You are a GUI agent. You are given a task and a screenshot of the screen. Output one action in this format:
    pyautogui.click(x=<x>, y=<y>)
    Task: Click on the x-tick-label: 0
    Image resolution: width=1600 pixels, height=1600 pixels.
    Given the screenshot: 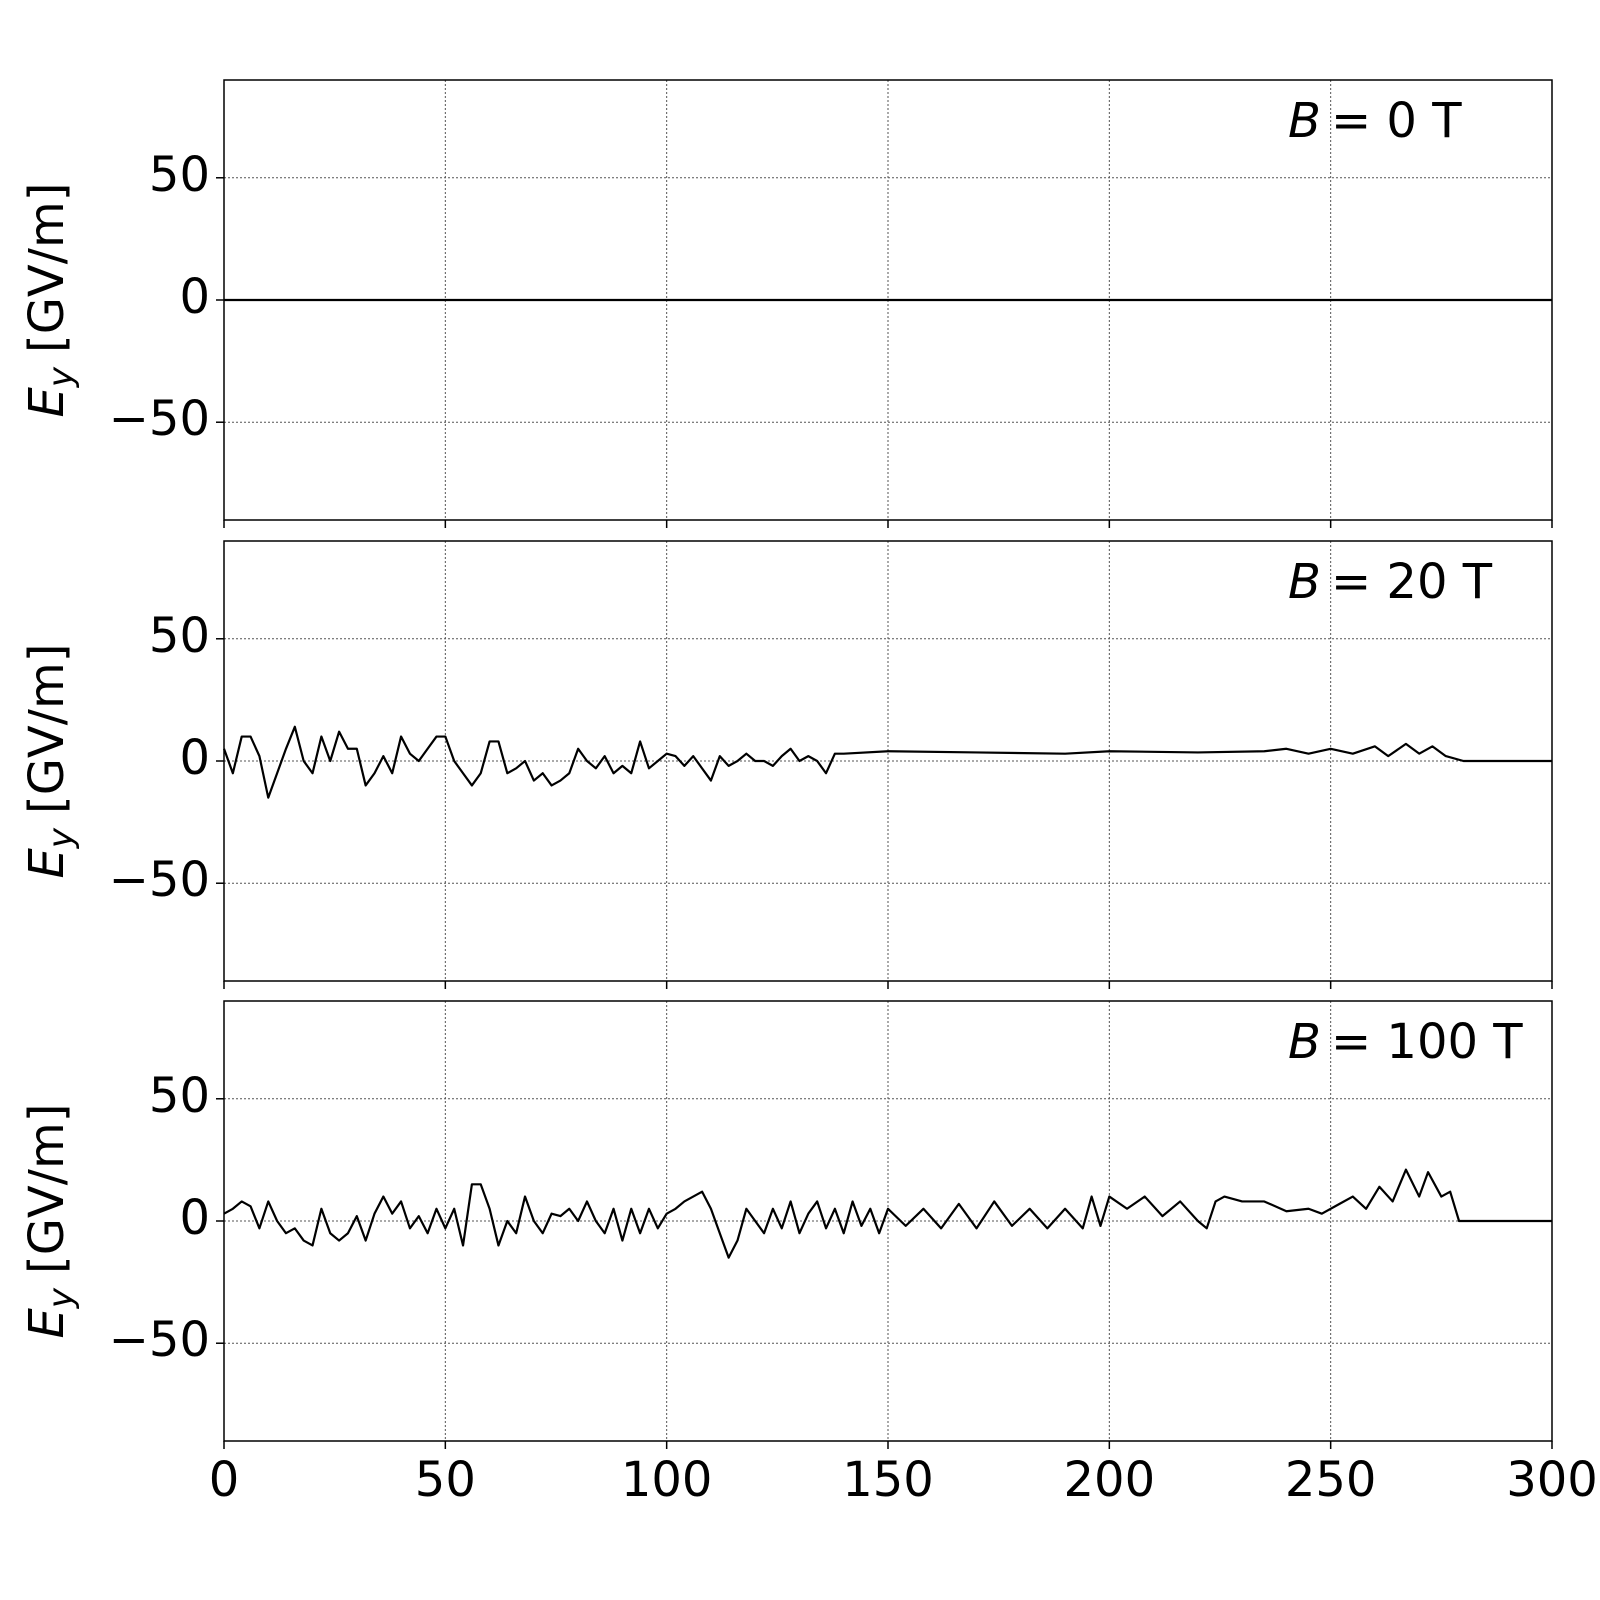 What is the action you would take?
    pyautogui.click(x=224, y=1480)
    